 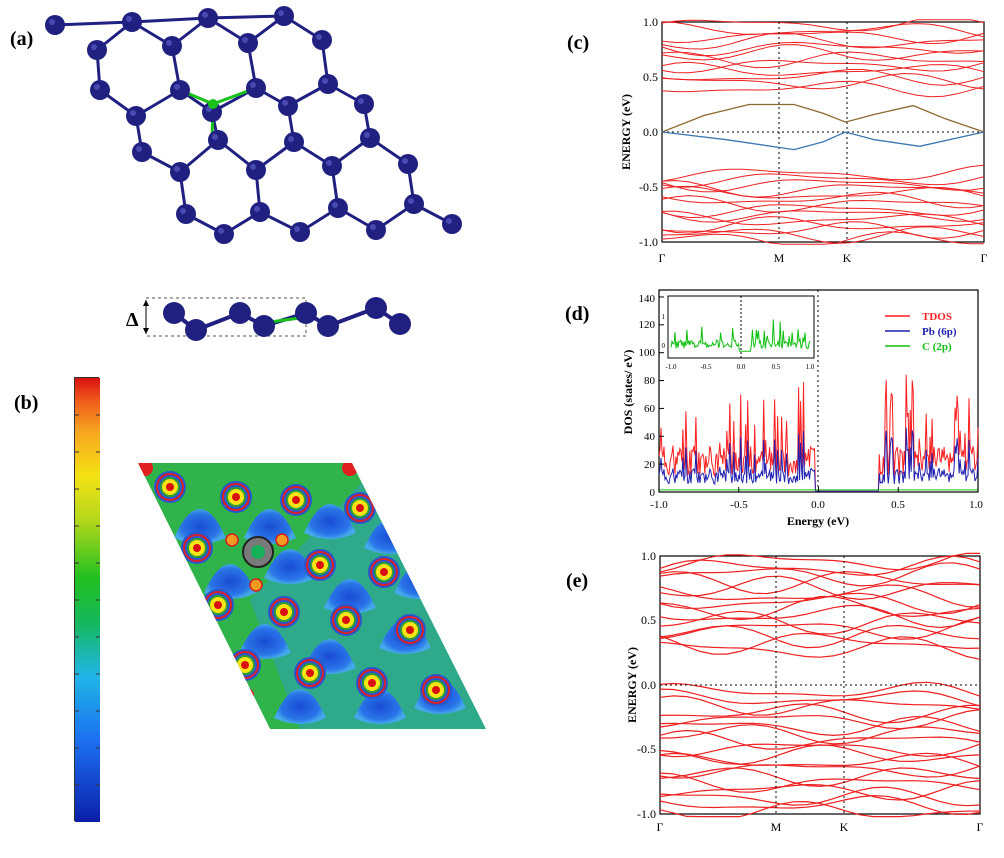 What do you see at coordinates (87, 599) in the screenshot?
I see `colorbar` at bounding box center [87, 599].